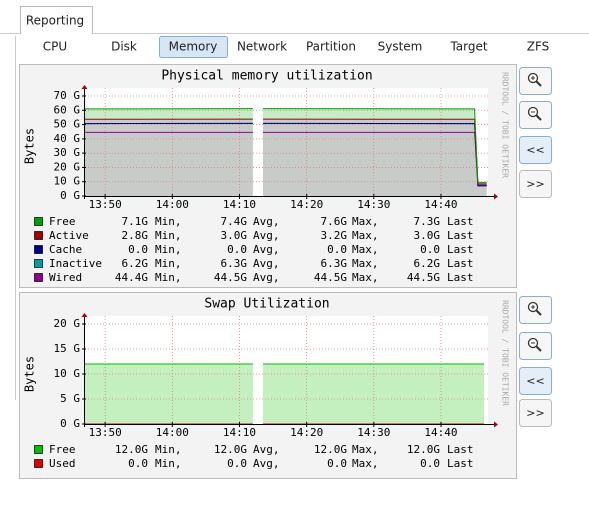 Image resolution: width=589 pixels, height=507 pixels. What do you see at coordinates (65, 277) in the screenshot?
I see `legend-name: Wired` at bounding box center [65, 277].